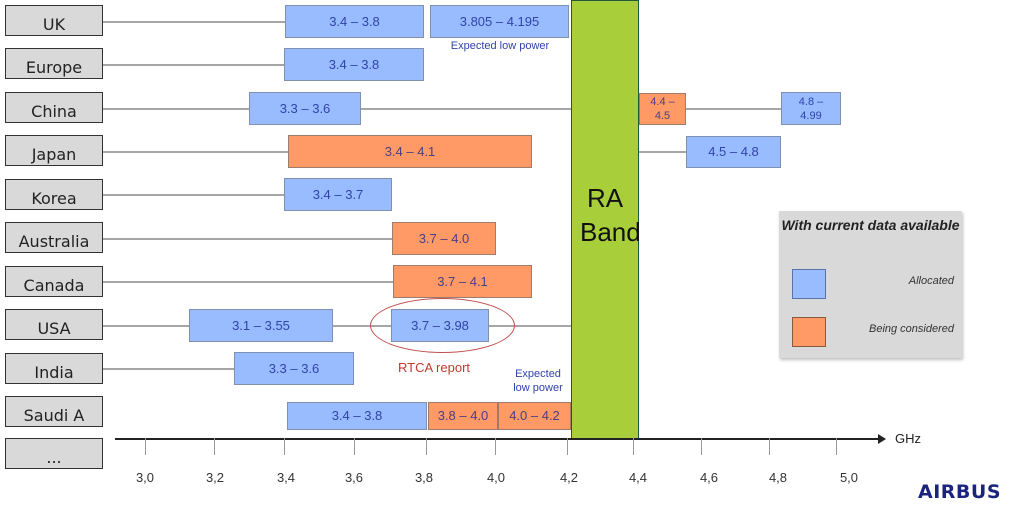  Describe the element at coordinates (196, 152) in the screenshot. I see `row-line-japan` at that location.